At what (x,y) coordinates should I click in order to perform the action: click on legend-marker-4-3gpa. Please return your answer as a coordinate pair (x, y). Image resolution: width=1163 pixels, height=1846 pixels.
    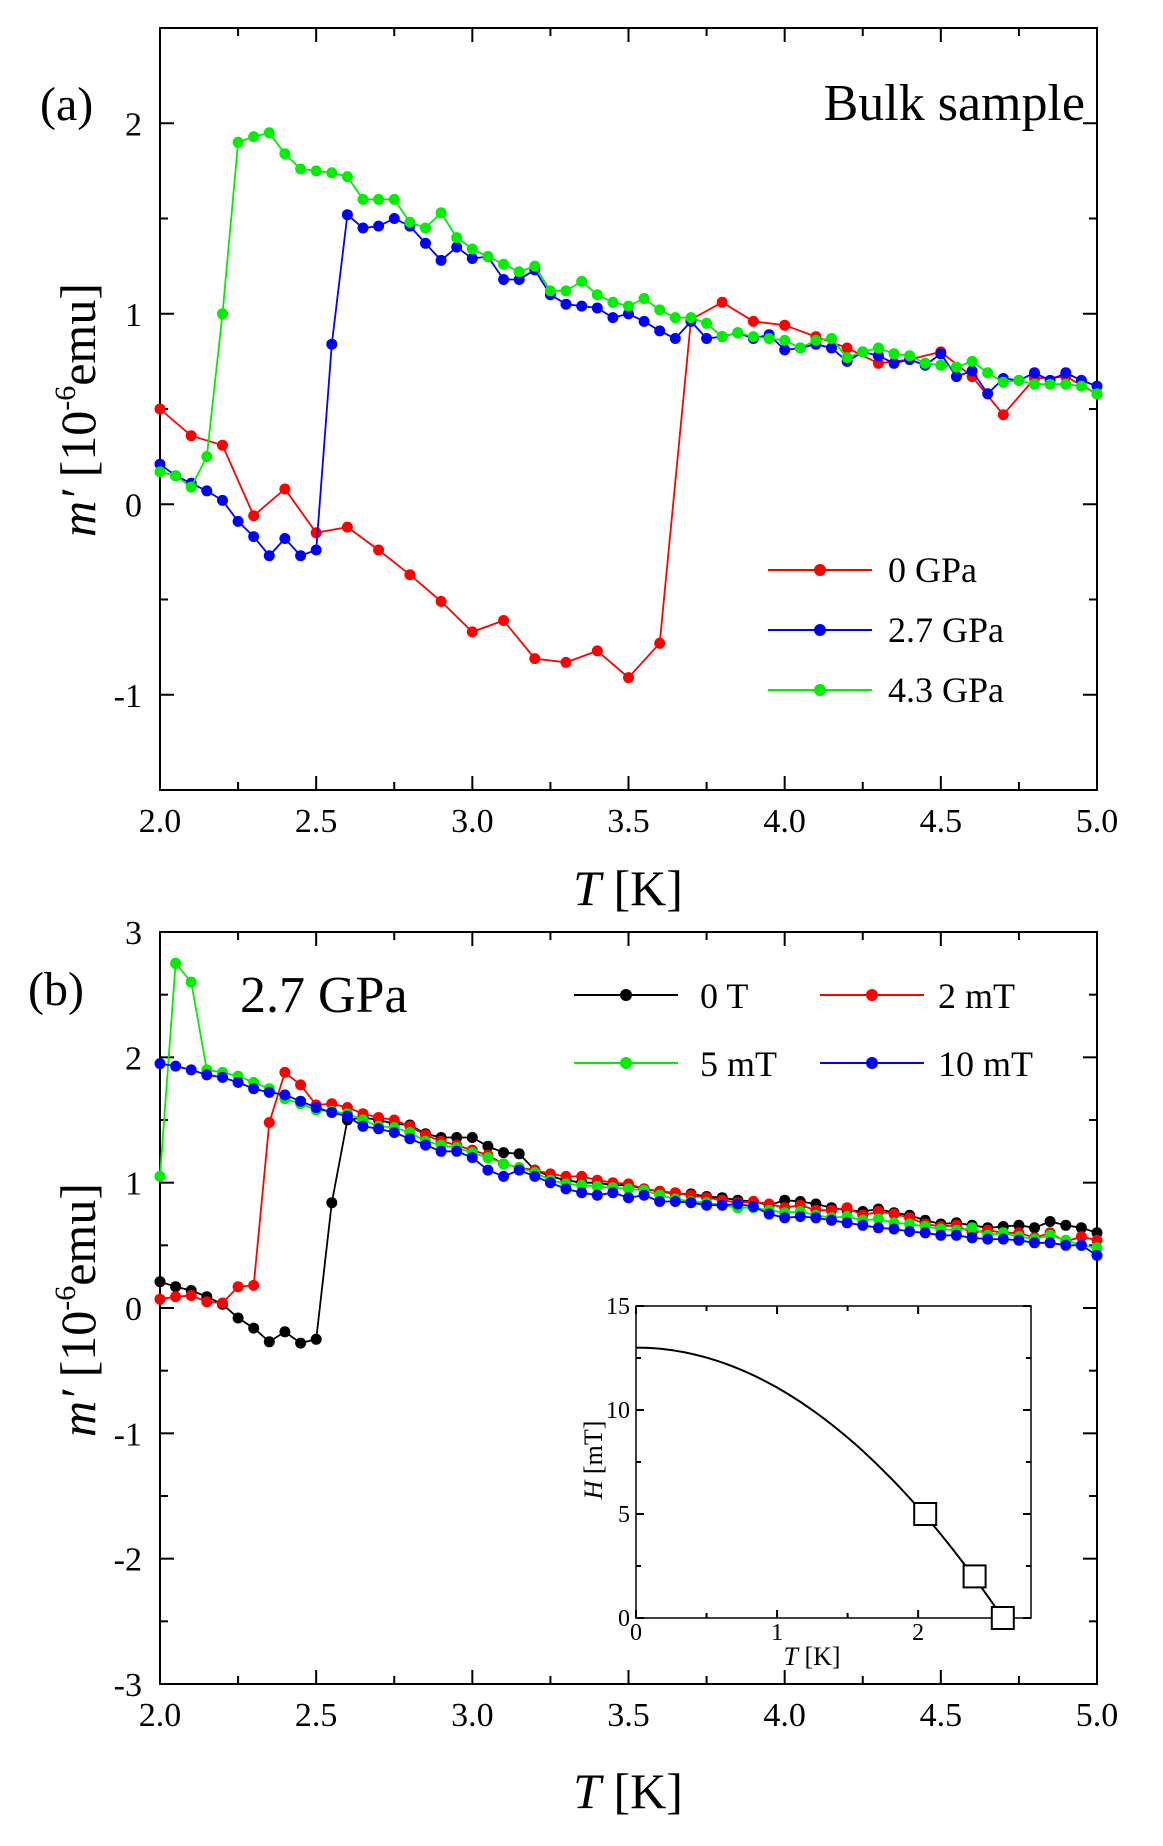
    Looking at the image, I should click on (820, 690).